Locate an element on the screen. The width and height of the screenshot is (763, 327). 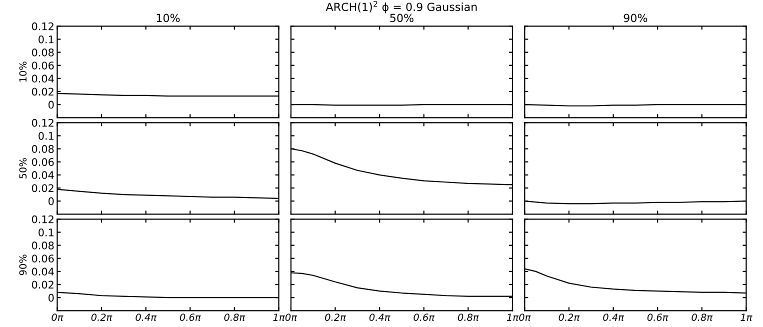
chart-title: 50% is located at coordinates (402, 18).